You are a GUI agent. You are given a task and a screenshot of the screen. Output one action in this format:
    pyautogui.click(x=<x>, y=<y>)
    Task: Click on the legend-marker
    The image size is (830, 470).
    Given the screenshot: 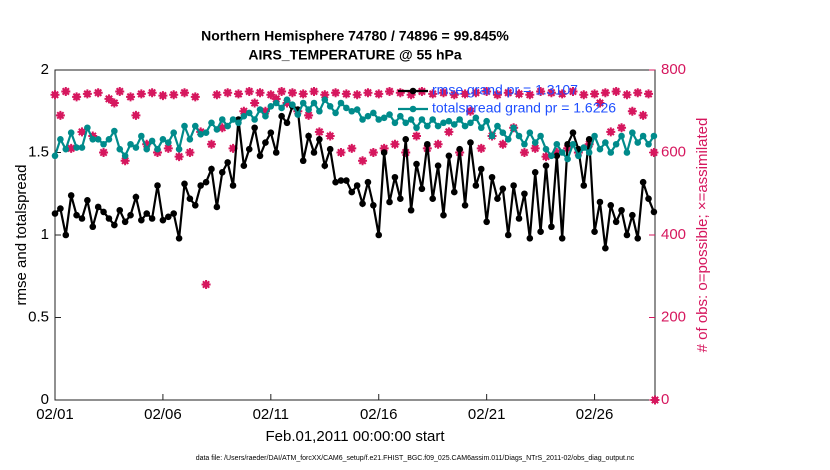 What is the action you would take?
    pyautogui.click(x=413, y=109)
    